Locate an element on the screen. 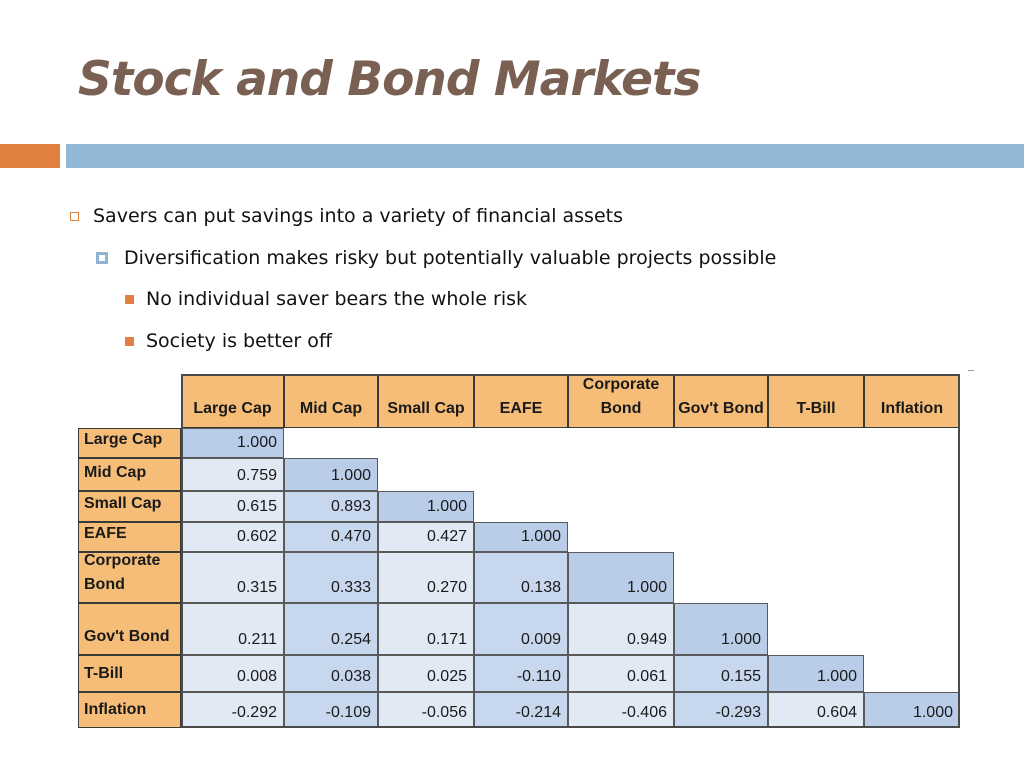 This screenshot has width=1024, height=768. table-cell: 0.171 is located at coordinates (426, 629).